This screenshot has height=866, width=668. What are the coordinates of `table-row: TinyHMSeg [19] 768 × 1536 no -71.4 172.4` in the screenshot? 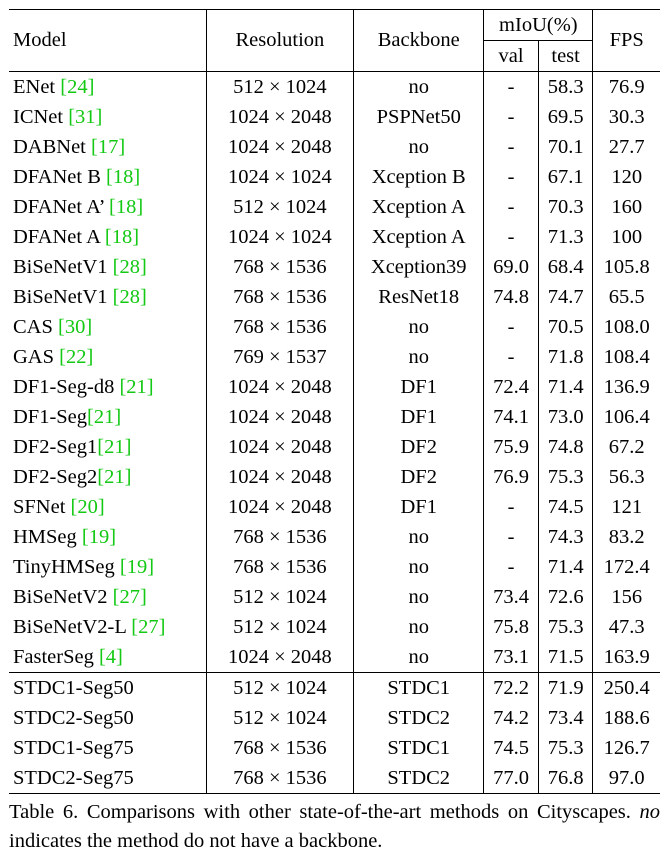 It's located at (334, 567).